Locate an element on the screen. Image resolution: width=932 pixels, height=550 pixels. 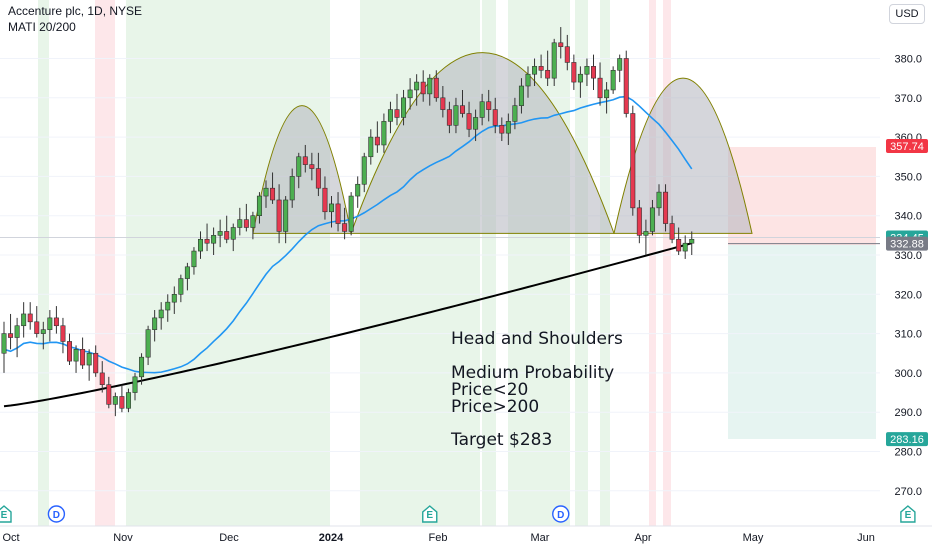
y-tick-350: 350.0 is located at coordinates (908, 177).